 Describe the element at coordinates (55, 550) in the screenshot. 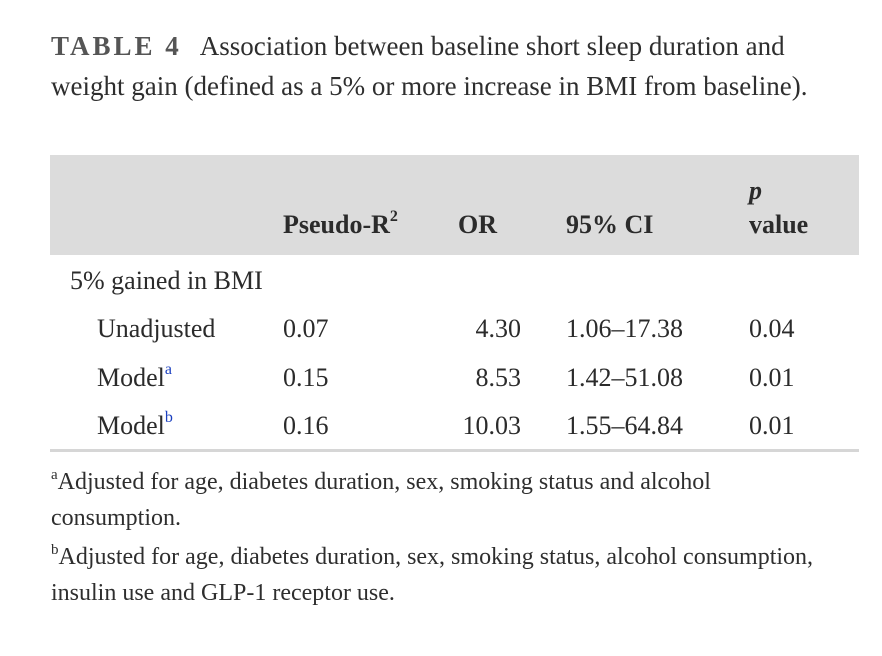

I see `footnote-mark-b: b` at that location.